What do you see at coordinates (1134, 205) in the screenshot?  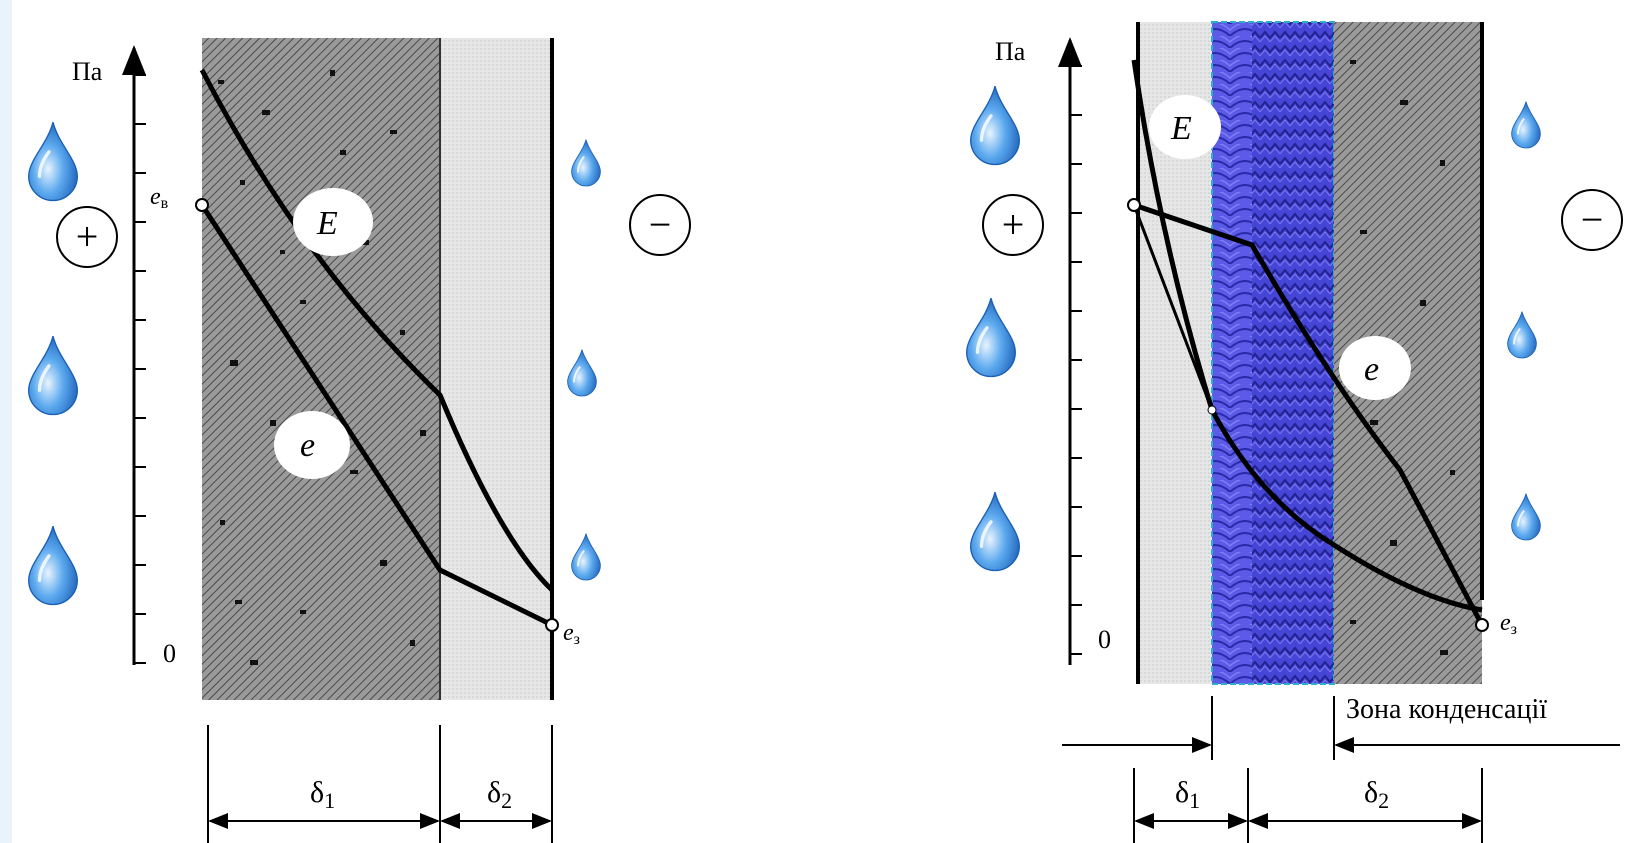 I see `right-point-inner` at bounding box center [1134, 205].